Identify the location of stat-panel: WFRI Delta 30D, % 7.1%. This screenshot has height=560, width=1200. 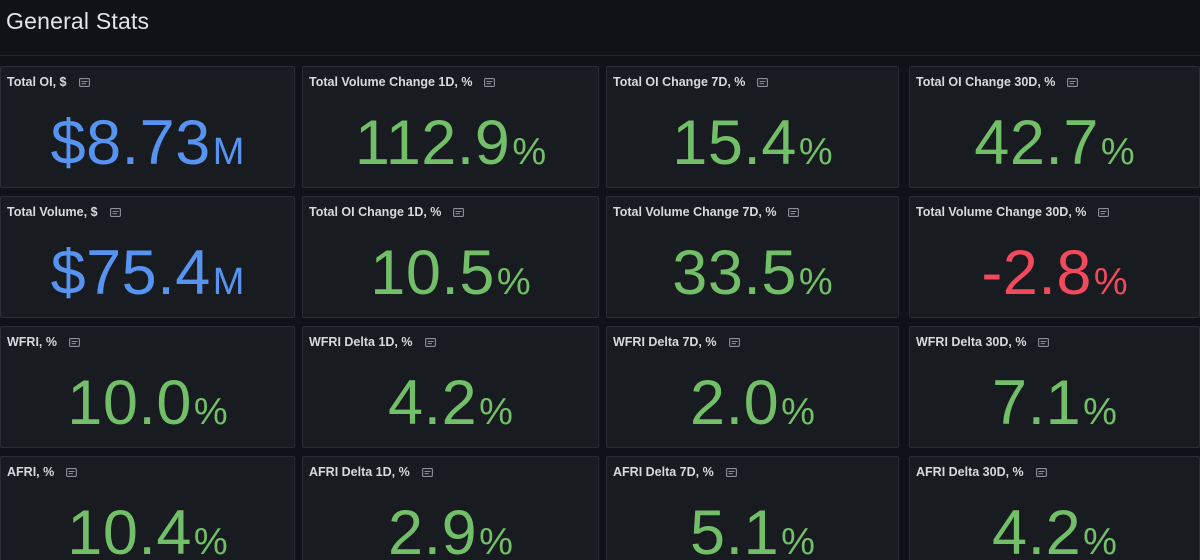
(1054, 387).